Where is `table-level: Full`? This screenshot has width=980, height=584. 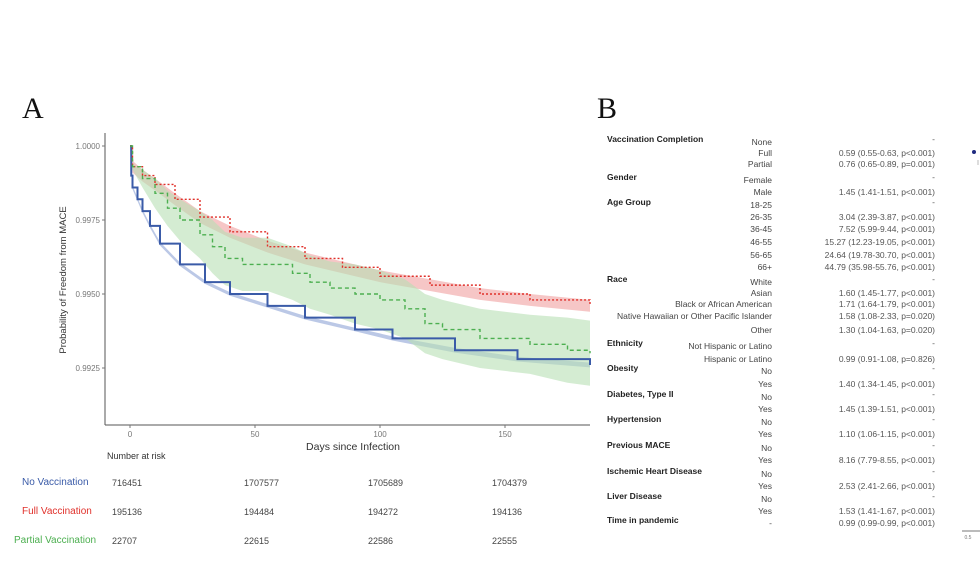
table-level: Full is located at coordinates (765, 153).